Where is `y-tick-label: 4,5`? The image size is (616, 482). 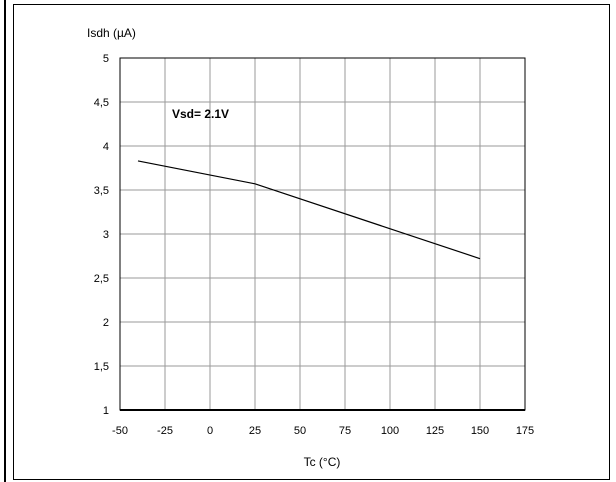 y-tick-label: 4,5 is located at coordinates (101, 103).